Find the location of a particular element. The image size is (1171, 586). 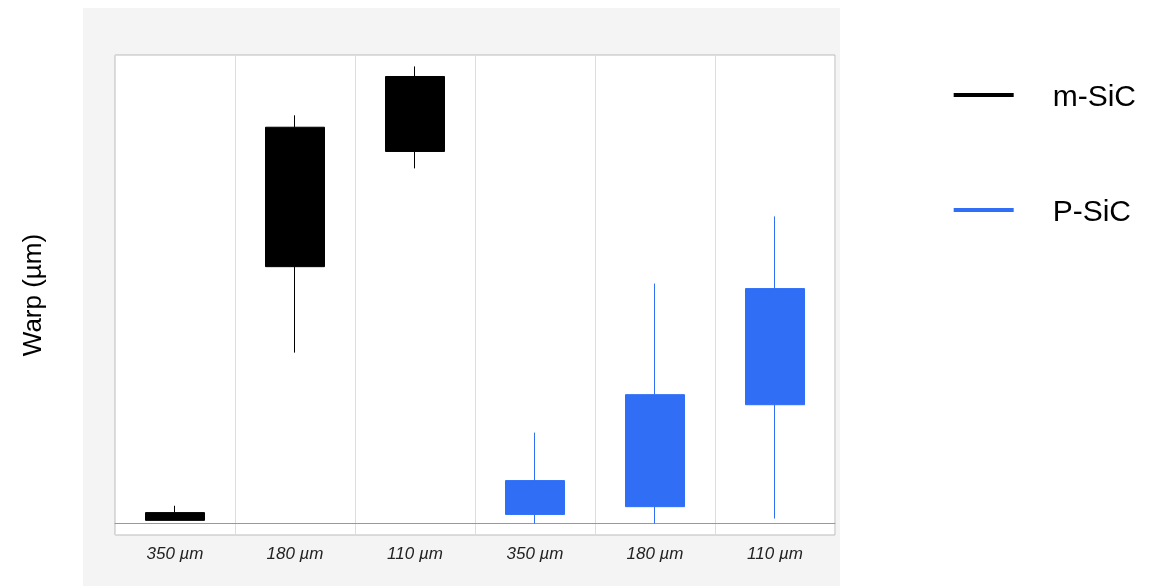

legend-label: P-SiC is located at coordinates (1092, 210).